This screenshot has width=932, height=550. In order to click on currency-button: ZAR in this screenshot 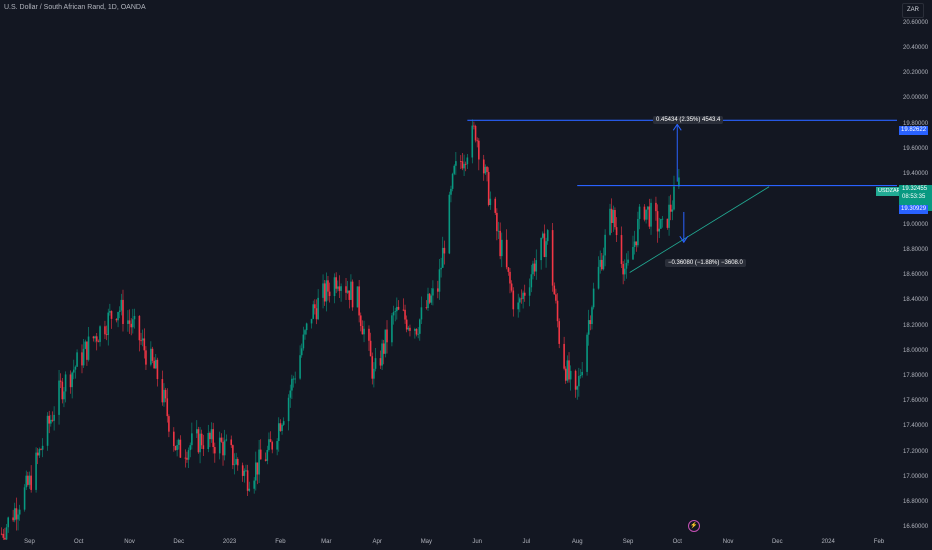, I will do `click(913, 10)`.